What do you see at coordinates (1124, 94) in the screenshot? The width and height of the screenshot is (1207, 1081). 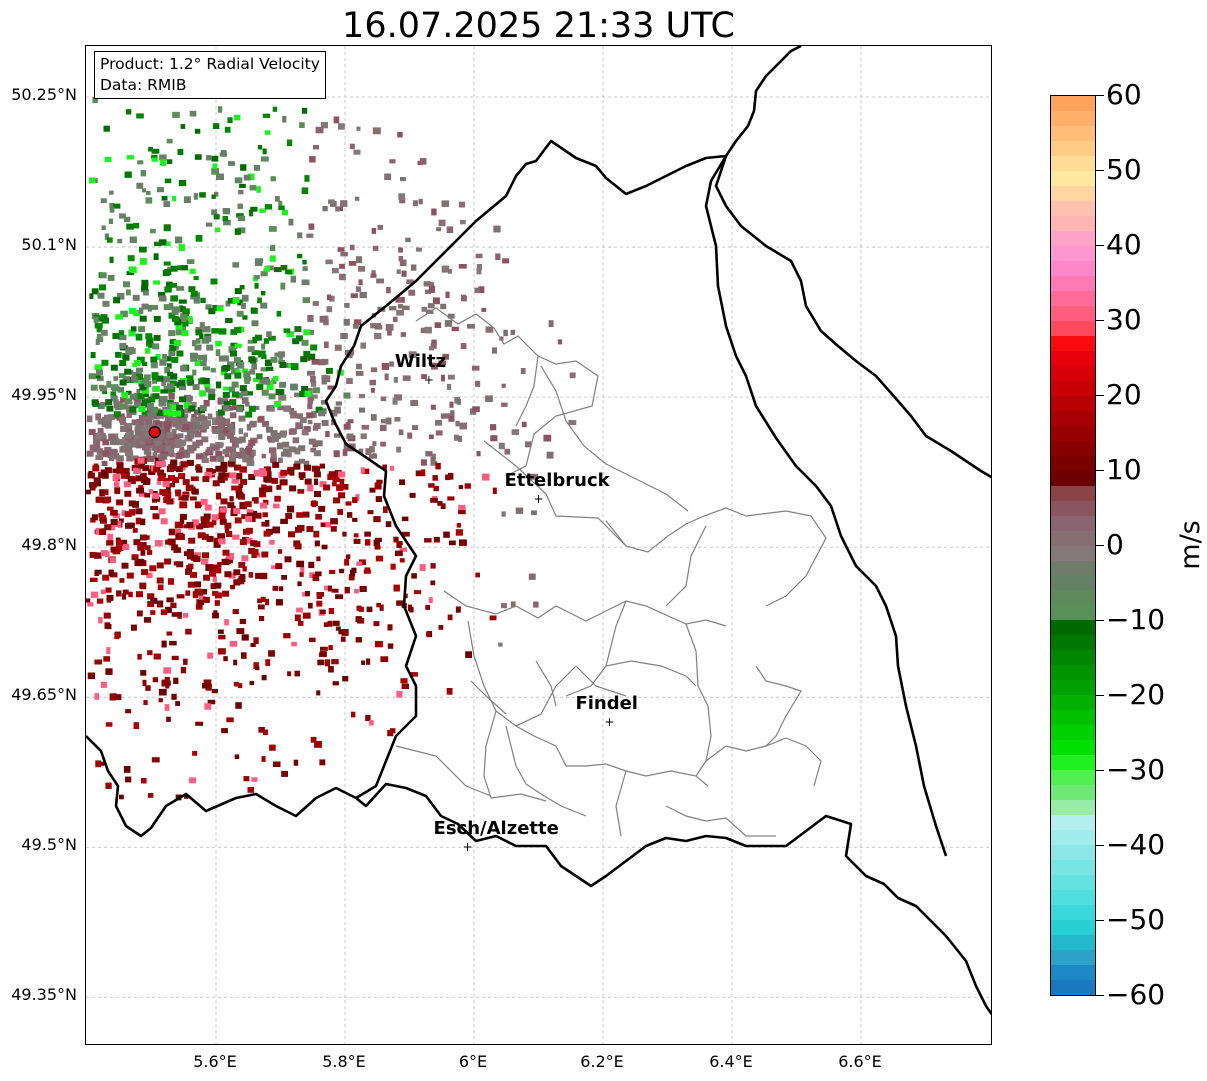 I see `colorbar-tick-label: 60` at bounding box center [1124, 94].